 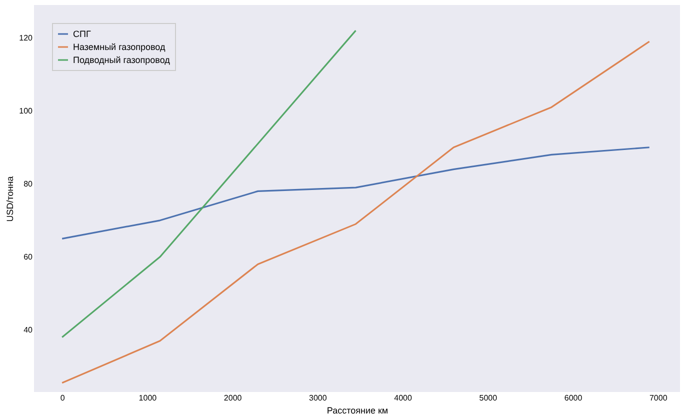 I want to click on x-tick-label: 3000, so click(x=318, y=398).